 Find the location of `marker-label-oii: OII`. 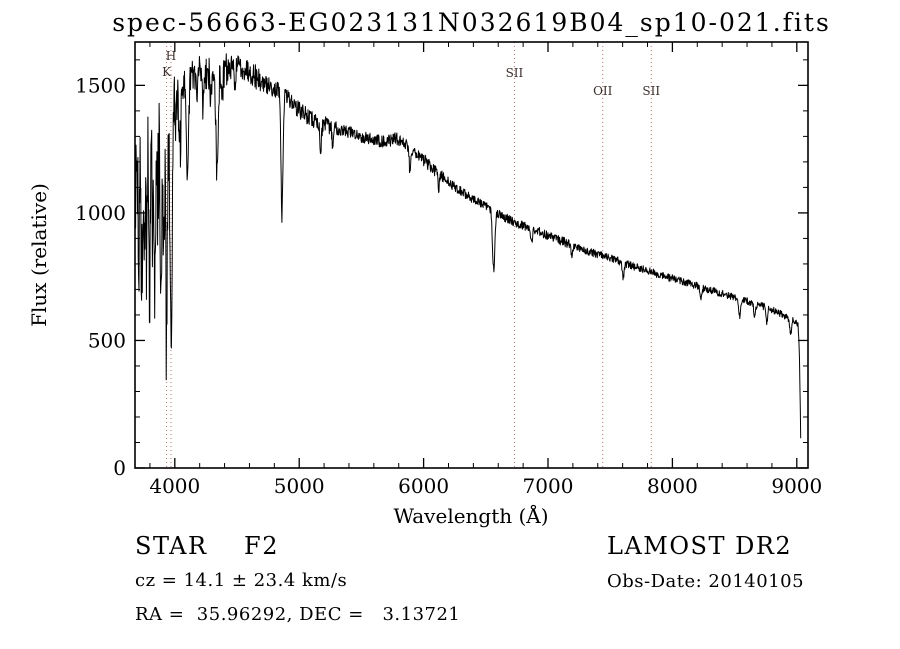

marker-label-oii: OII is located at coordinates (603, 91).